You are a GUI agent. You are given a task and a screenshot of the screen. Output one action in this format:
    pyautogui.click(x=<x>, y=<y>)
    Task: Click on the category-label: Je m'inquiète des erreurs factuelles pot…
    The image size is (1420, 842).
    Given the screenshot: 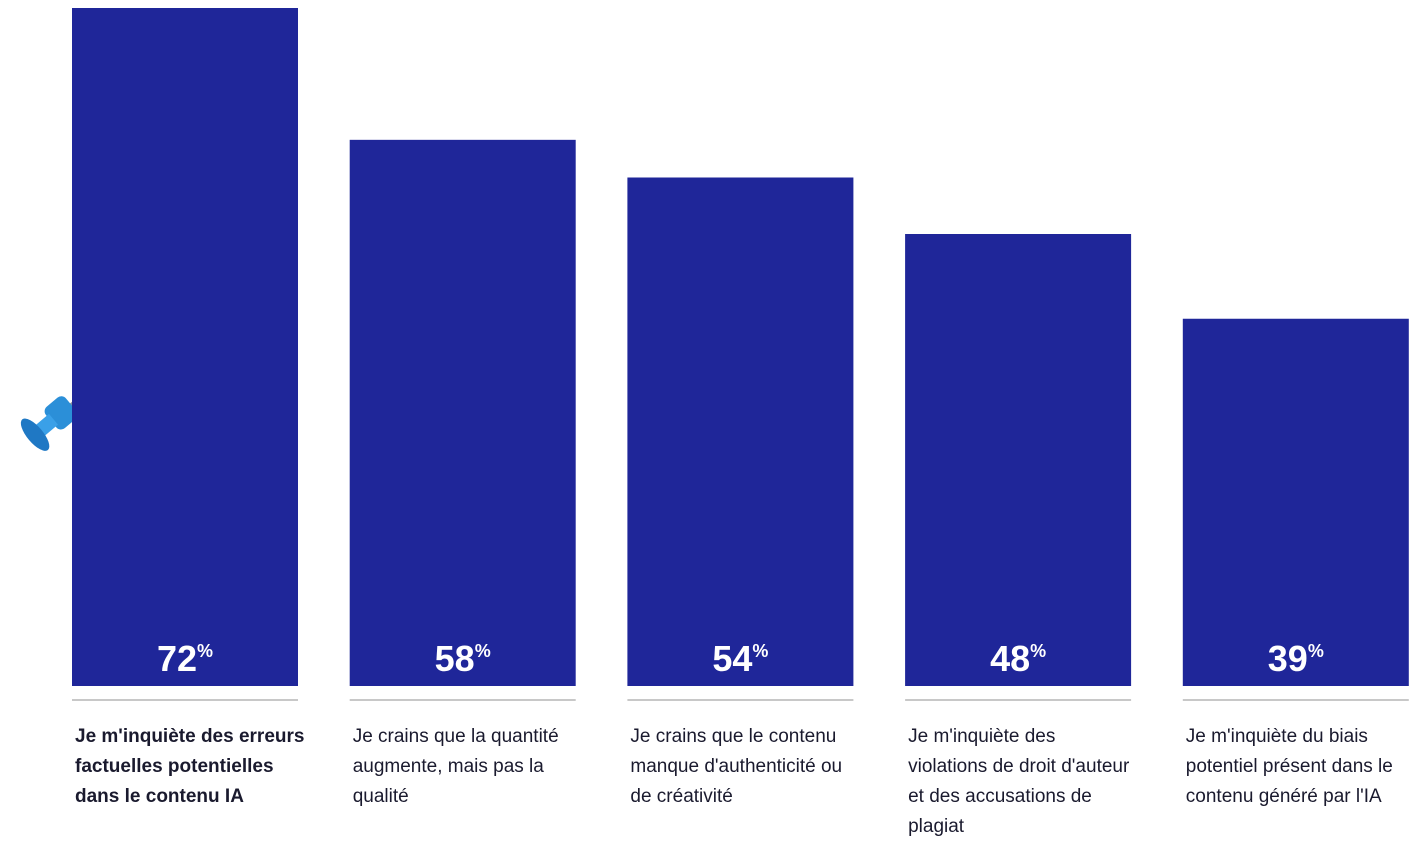 What is the action you would take?
    pyautogui.click(x=190, y=766)
    